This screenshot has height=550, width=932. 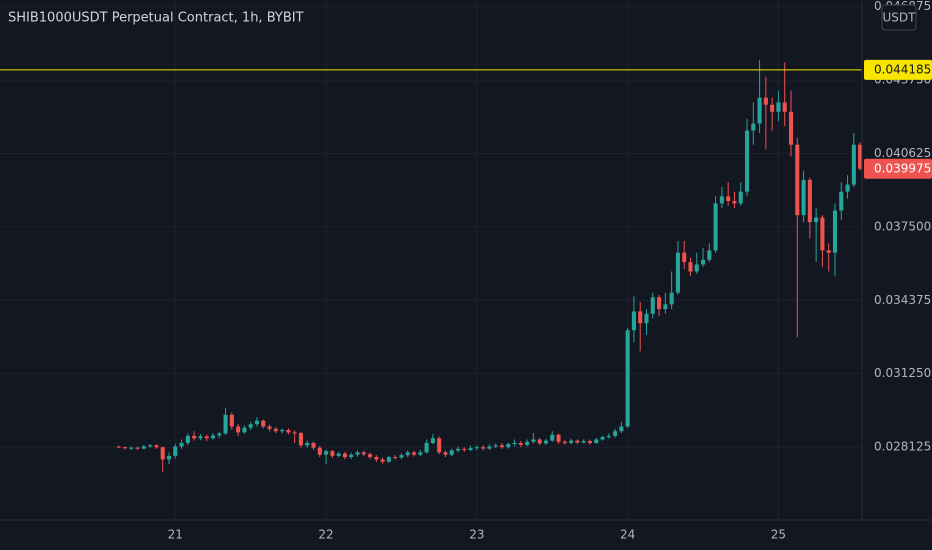 I want to click on y-tick-label: 0.040625, so click(x=902, y=153).